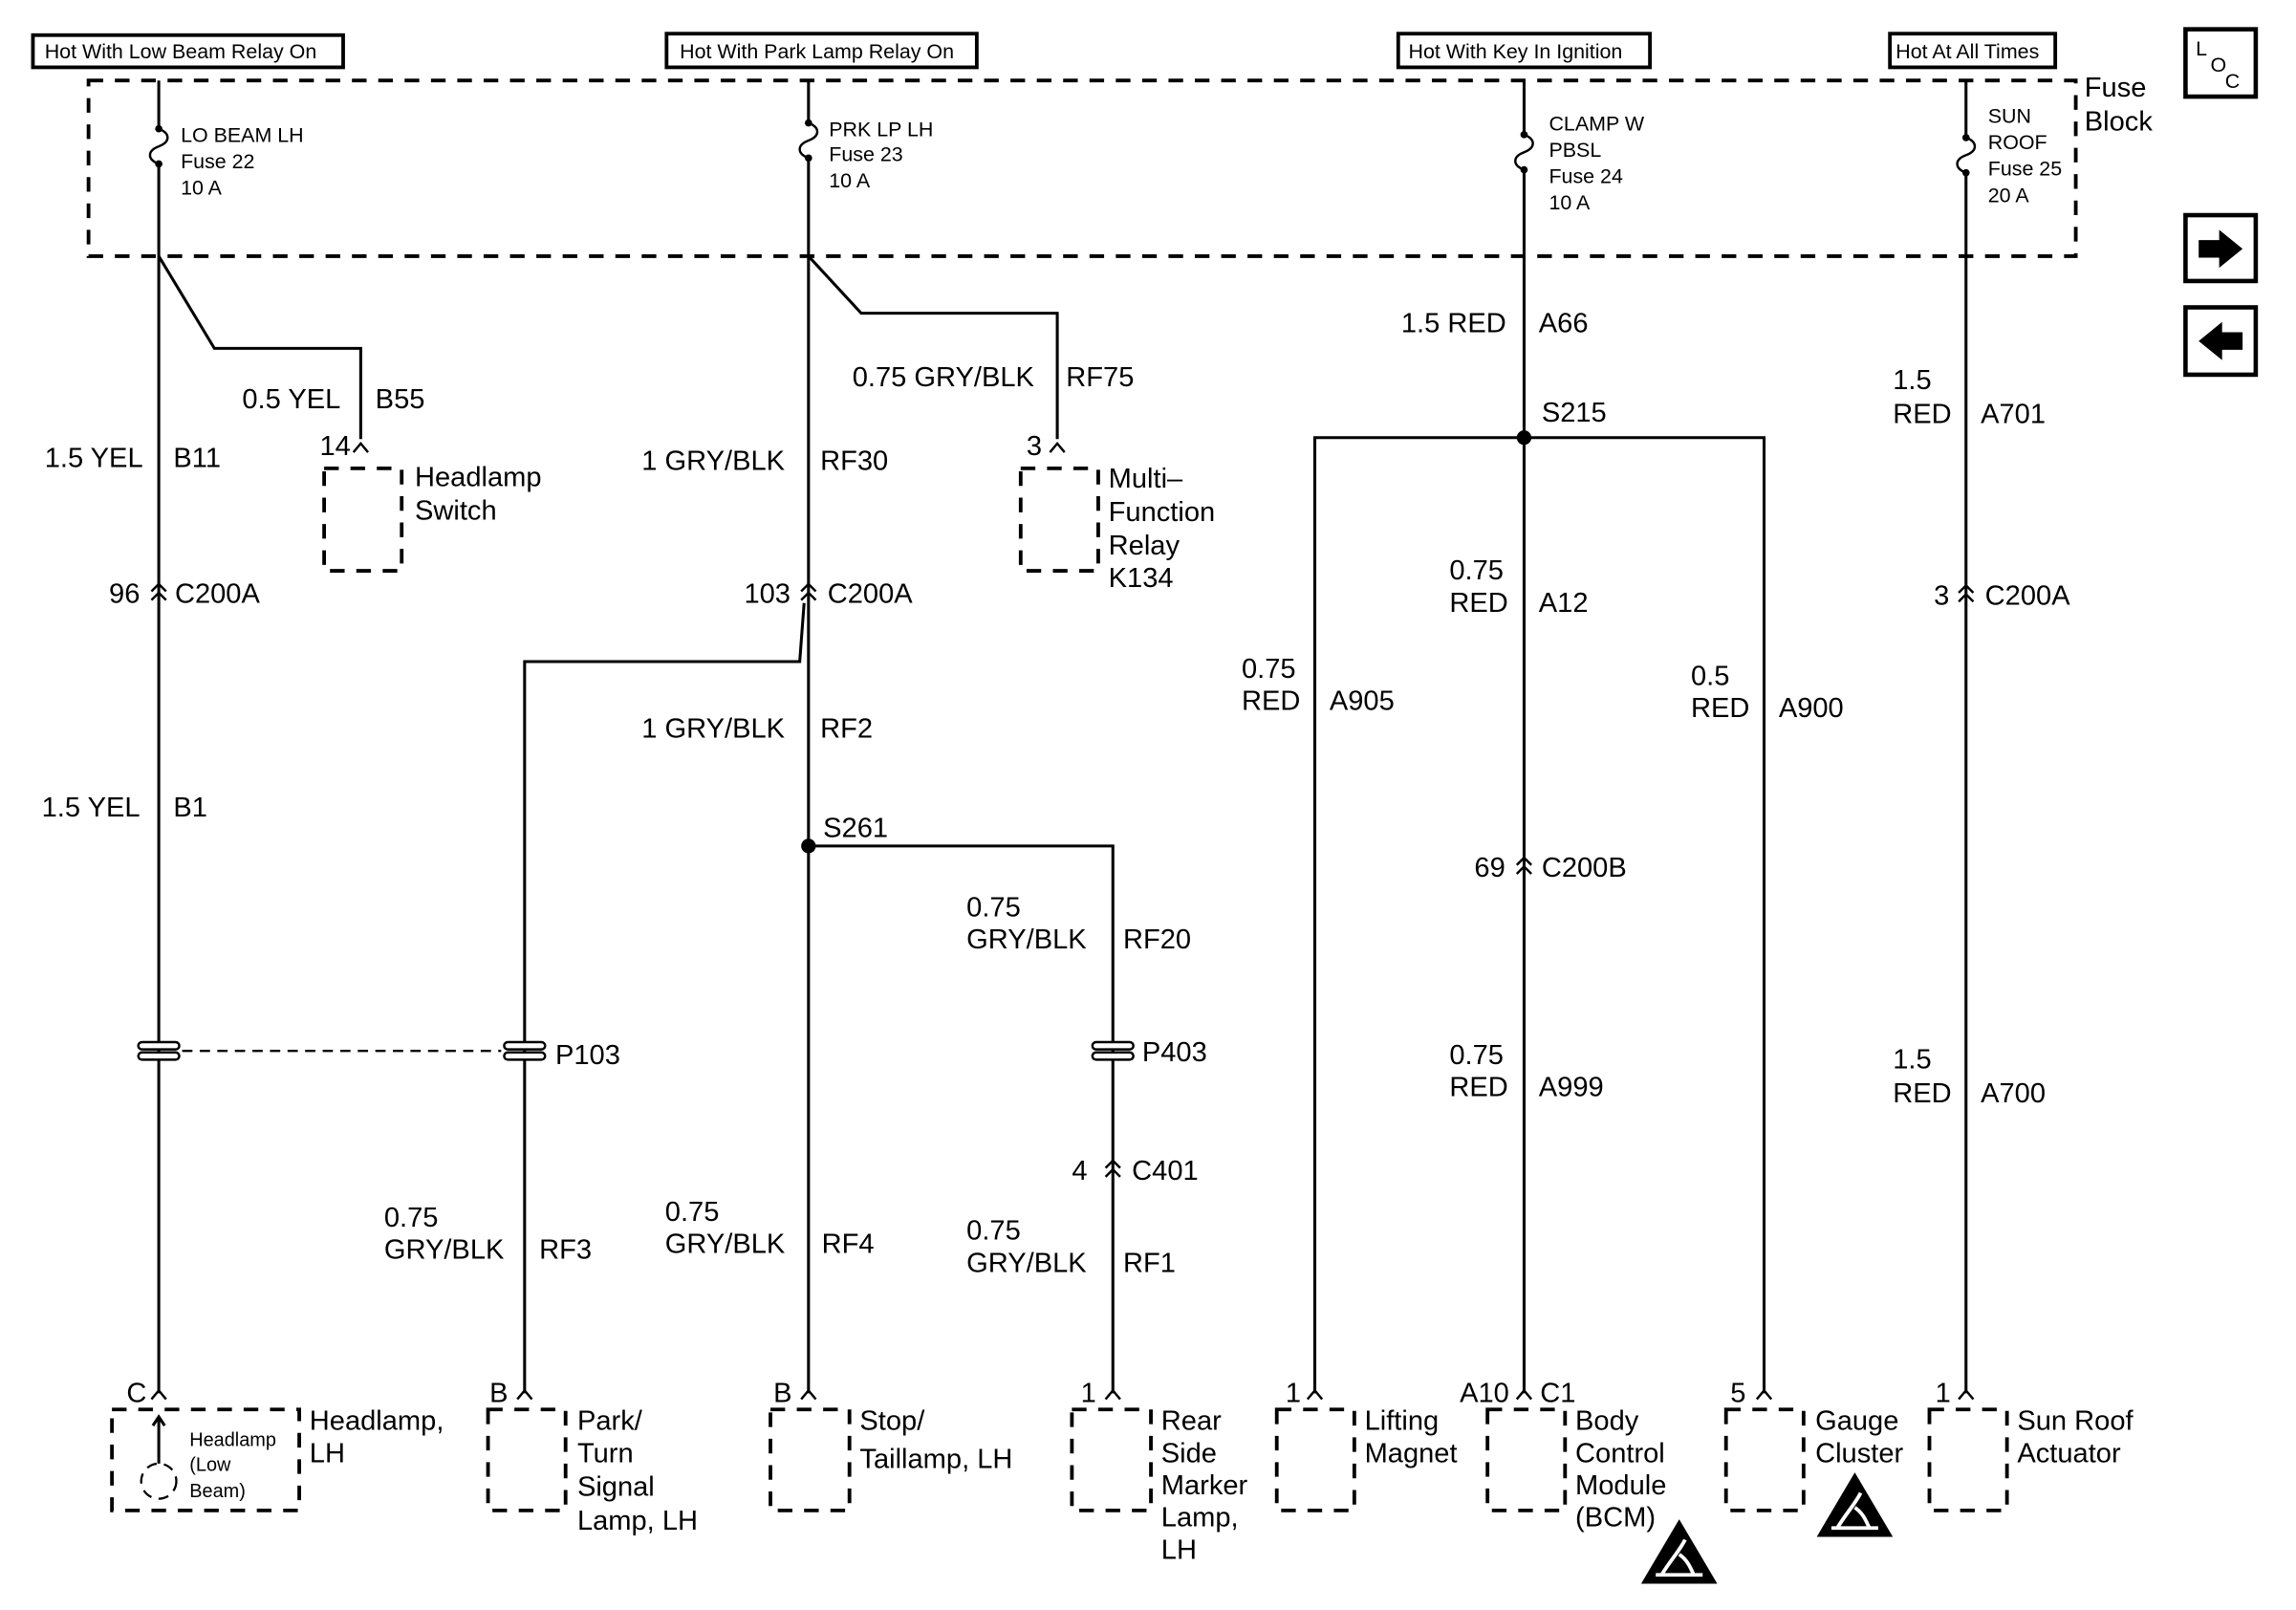  Describe the element at coordinates (855, 829) in the screenshot. I see `splice-label: S261` at that location.